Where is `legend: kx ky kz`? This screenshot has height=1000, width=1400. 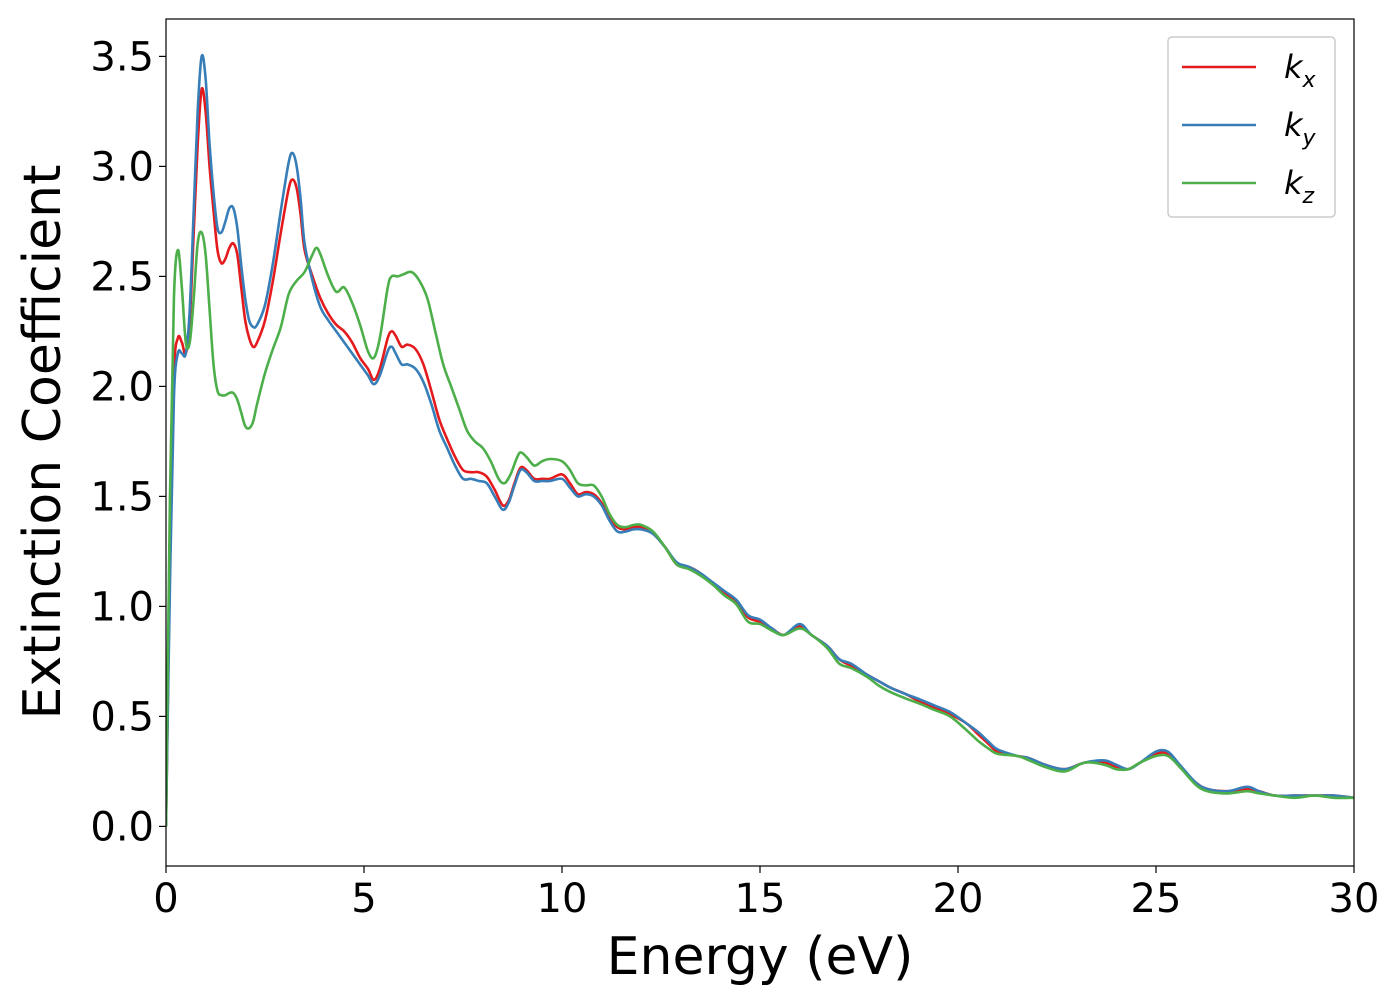
legend: kx ky kz is located at coordinates (1251, 127).